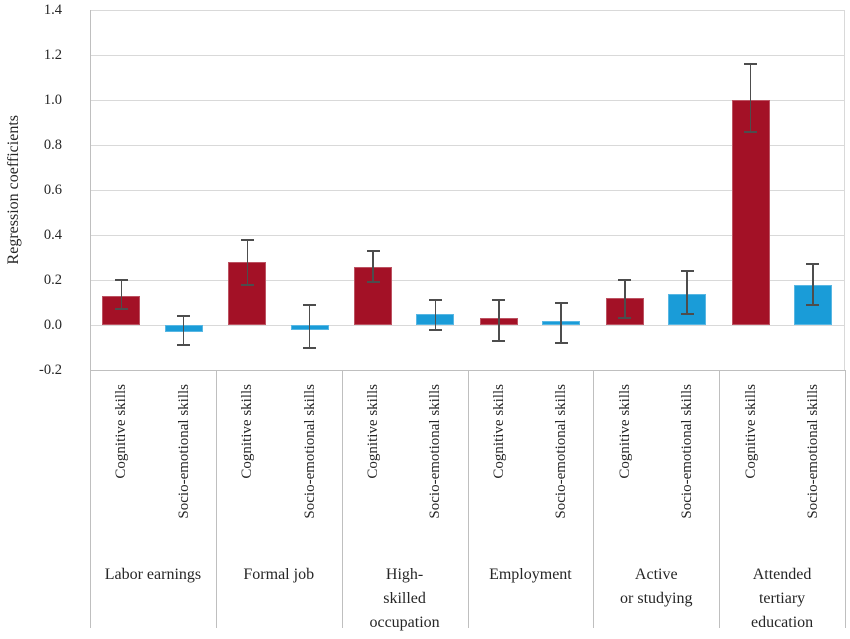 This screenshot has height=639, width=850. I want to click on category-group-label: Active or studying, so click(656, 587).